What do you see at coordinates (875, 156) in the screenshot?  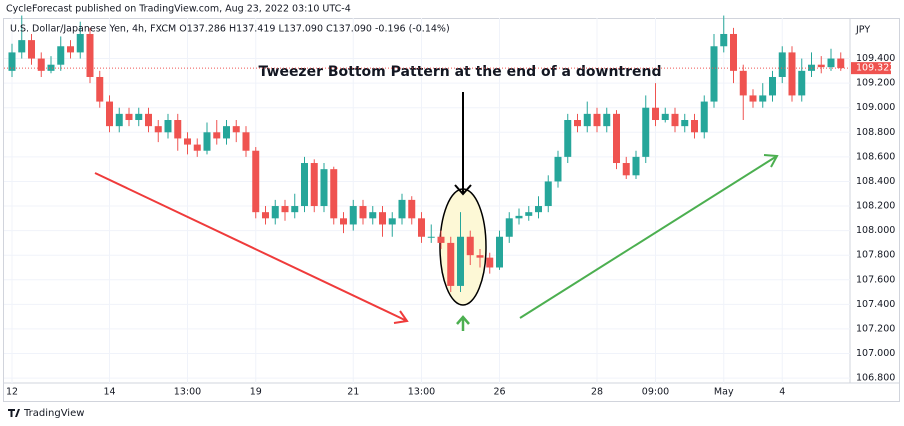 I see `y-tick-label: 108.600` at bounding box center [875, 156].